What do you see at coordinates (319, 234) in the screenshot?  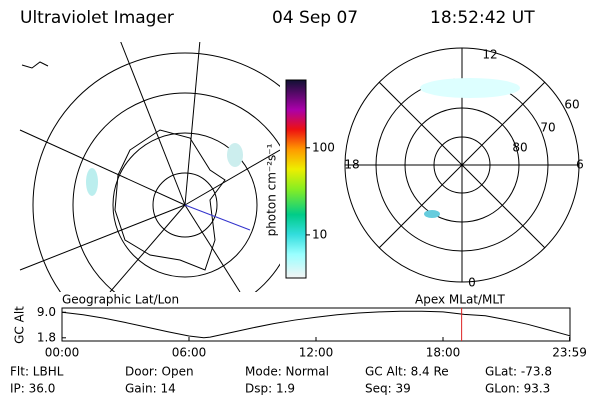 I see `colorbar-tick-label: 10` at bounding box center [319, 234].